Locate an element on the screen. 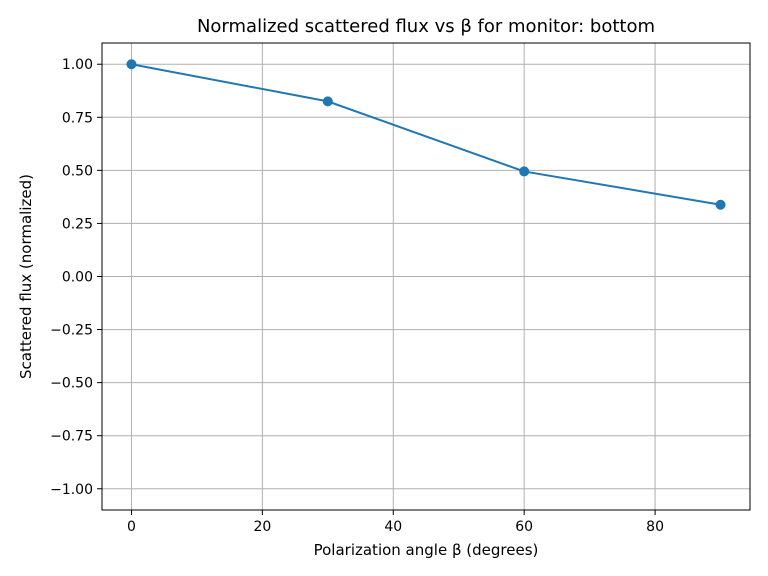 The height and width of the screenshot is (576, 768). x-axis-ticks: 0 20 40 60 80 is located at coordinates (395, 522).